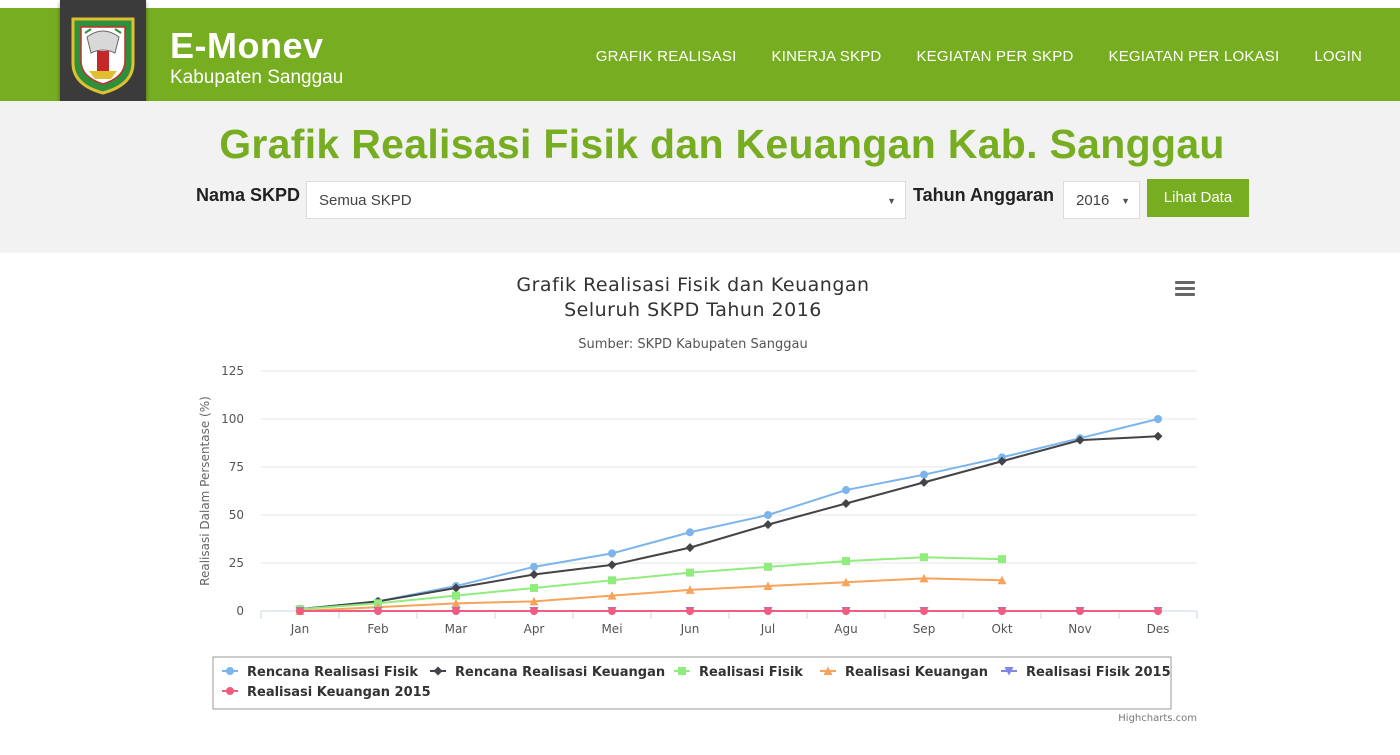 Image resolution: width=1400 pixels, height=755 pixels. I want to click on y-tick-label: 75, so click(236, 467).